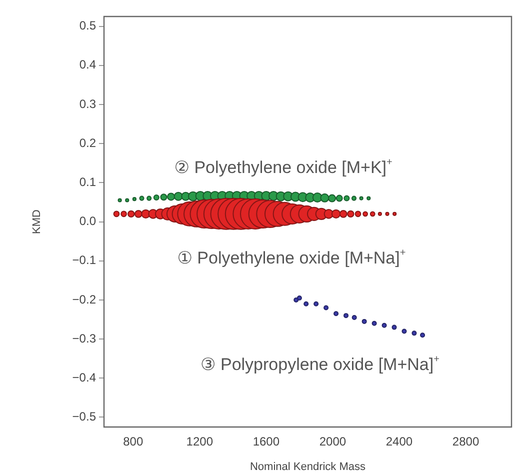 Image resolution: width=528 pixels, height=475 pixels. Describe the element at coordinates (399, 441) in the screenshot. I see `x-tick-label: 2400` at that location.